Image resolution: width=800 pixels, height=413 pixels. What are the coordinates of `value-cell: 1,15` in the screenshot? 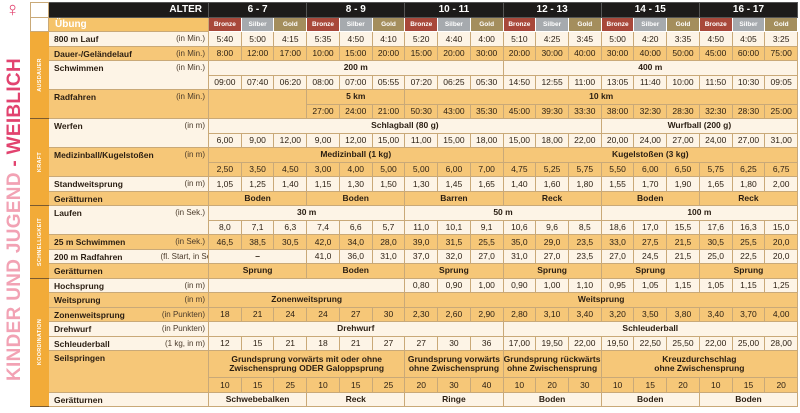 It's located at (748, 285).